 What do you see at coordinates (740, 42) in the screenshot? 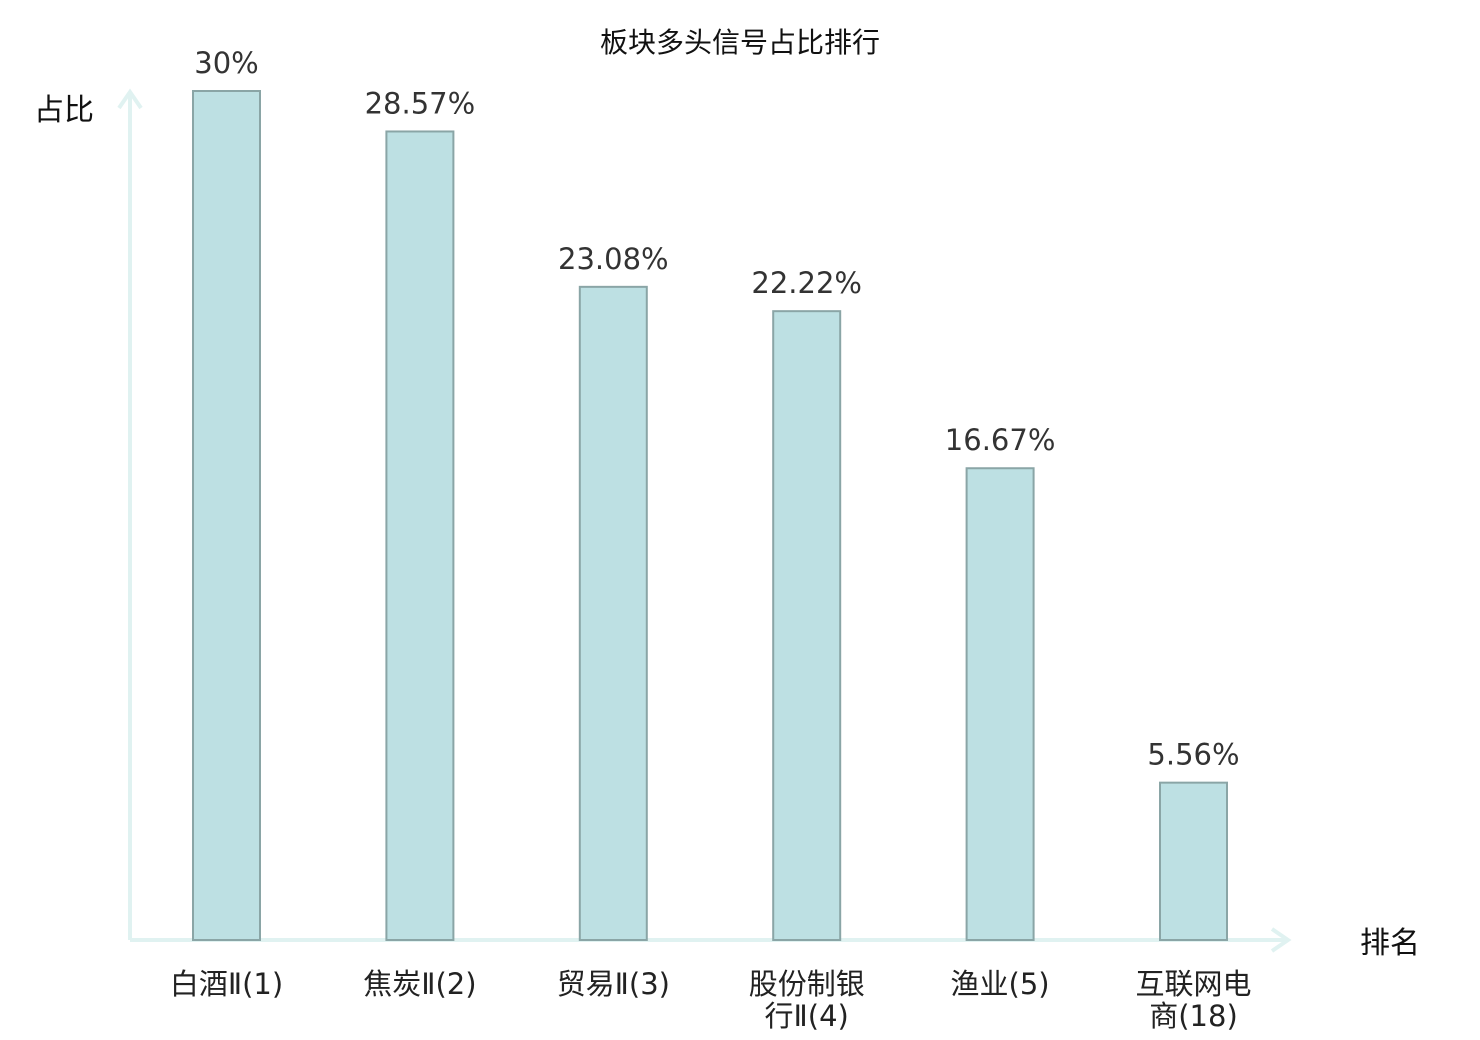
I see `chart-title: 板块多头信号占比排行` at bounding box center [740, 42].